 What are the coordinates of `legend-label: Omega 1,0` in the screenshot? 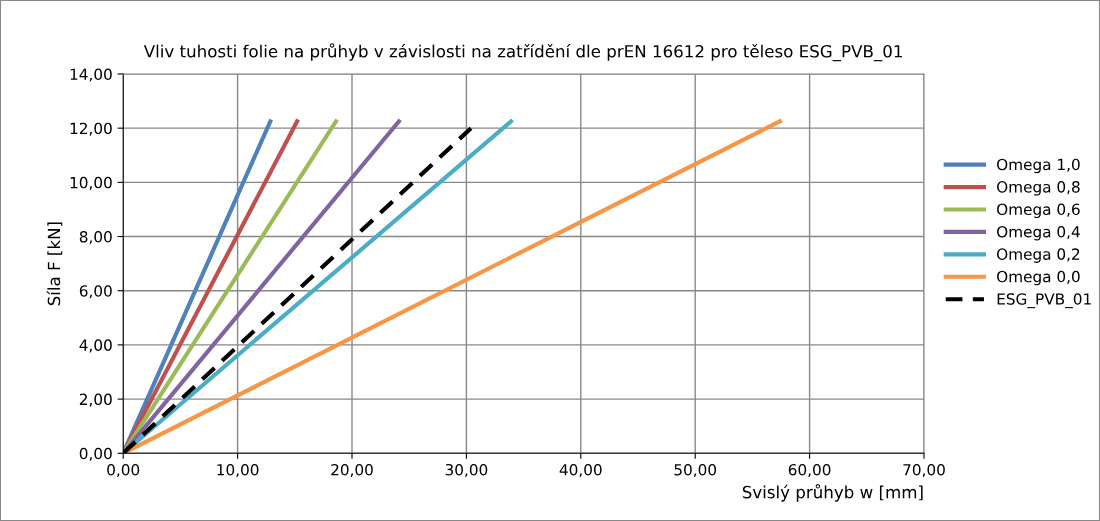 It's located at (1038, 166).